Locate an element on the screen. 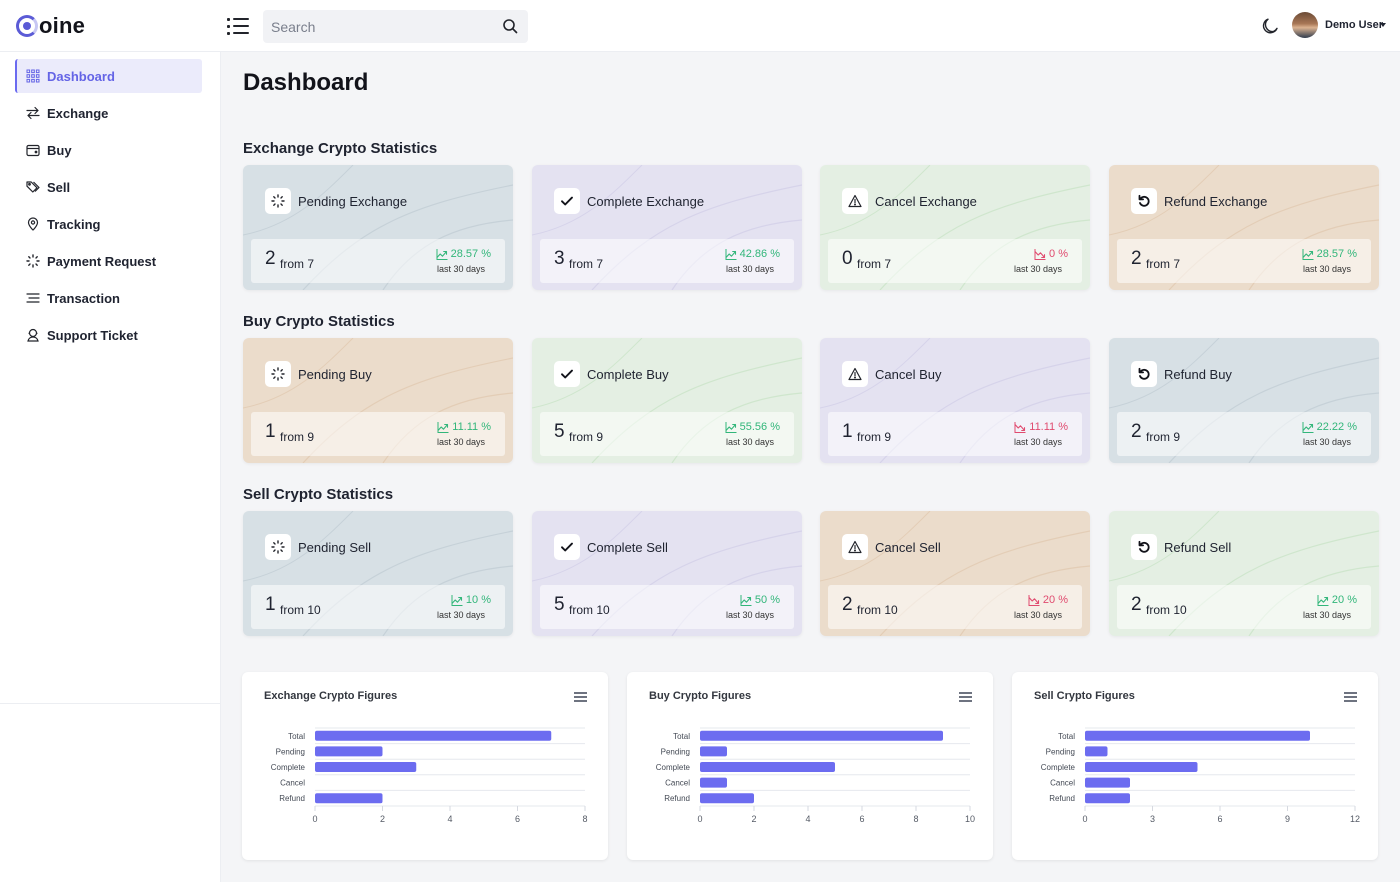 The image size is (1400, 882). menu-toggle-icon is located at coordinates (238, 26).